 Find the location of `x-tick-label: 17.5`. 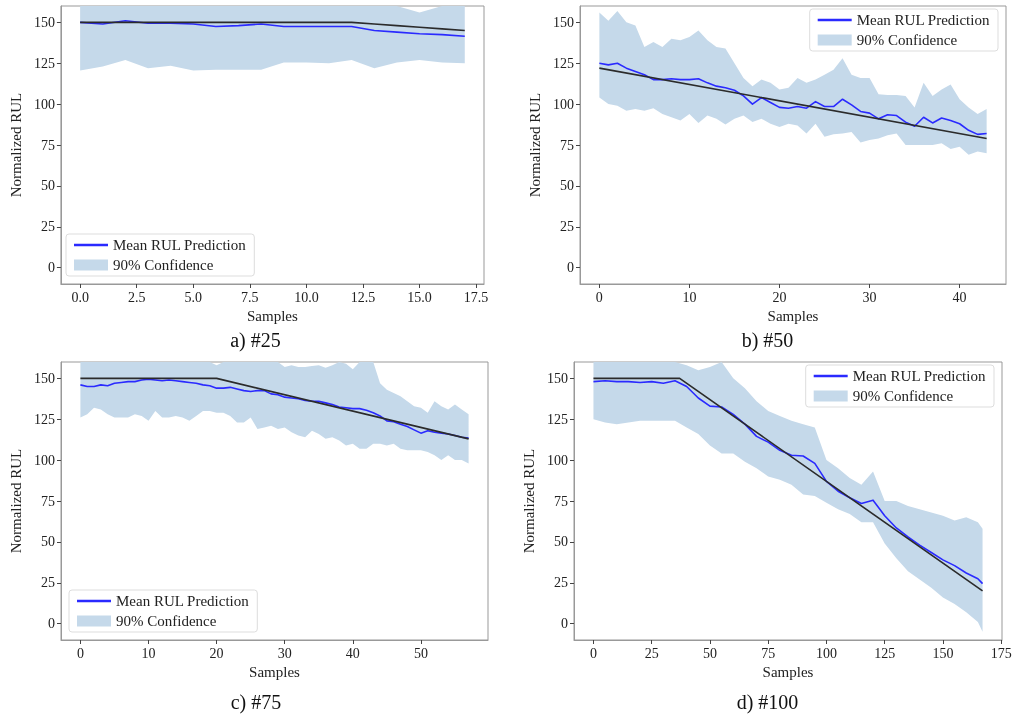

x-tick-label: 17.5 is located at coordinates (476, 297).